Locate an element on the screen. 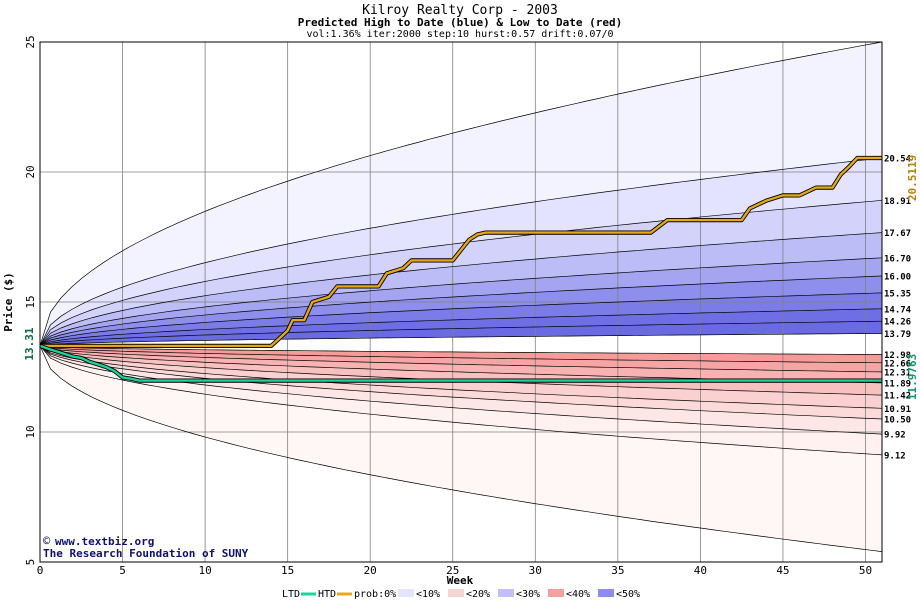  x-axis-ticks: 0 5 10 15 20 25 30 35 40 45 50 is located at coordinates (454, 570).